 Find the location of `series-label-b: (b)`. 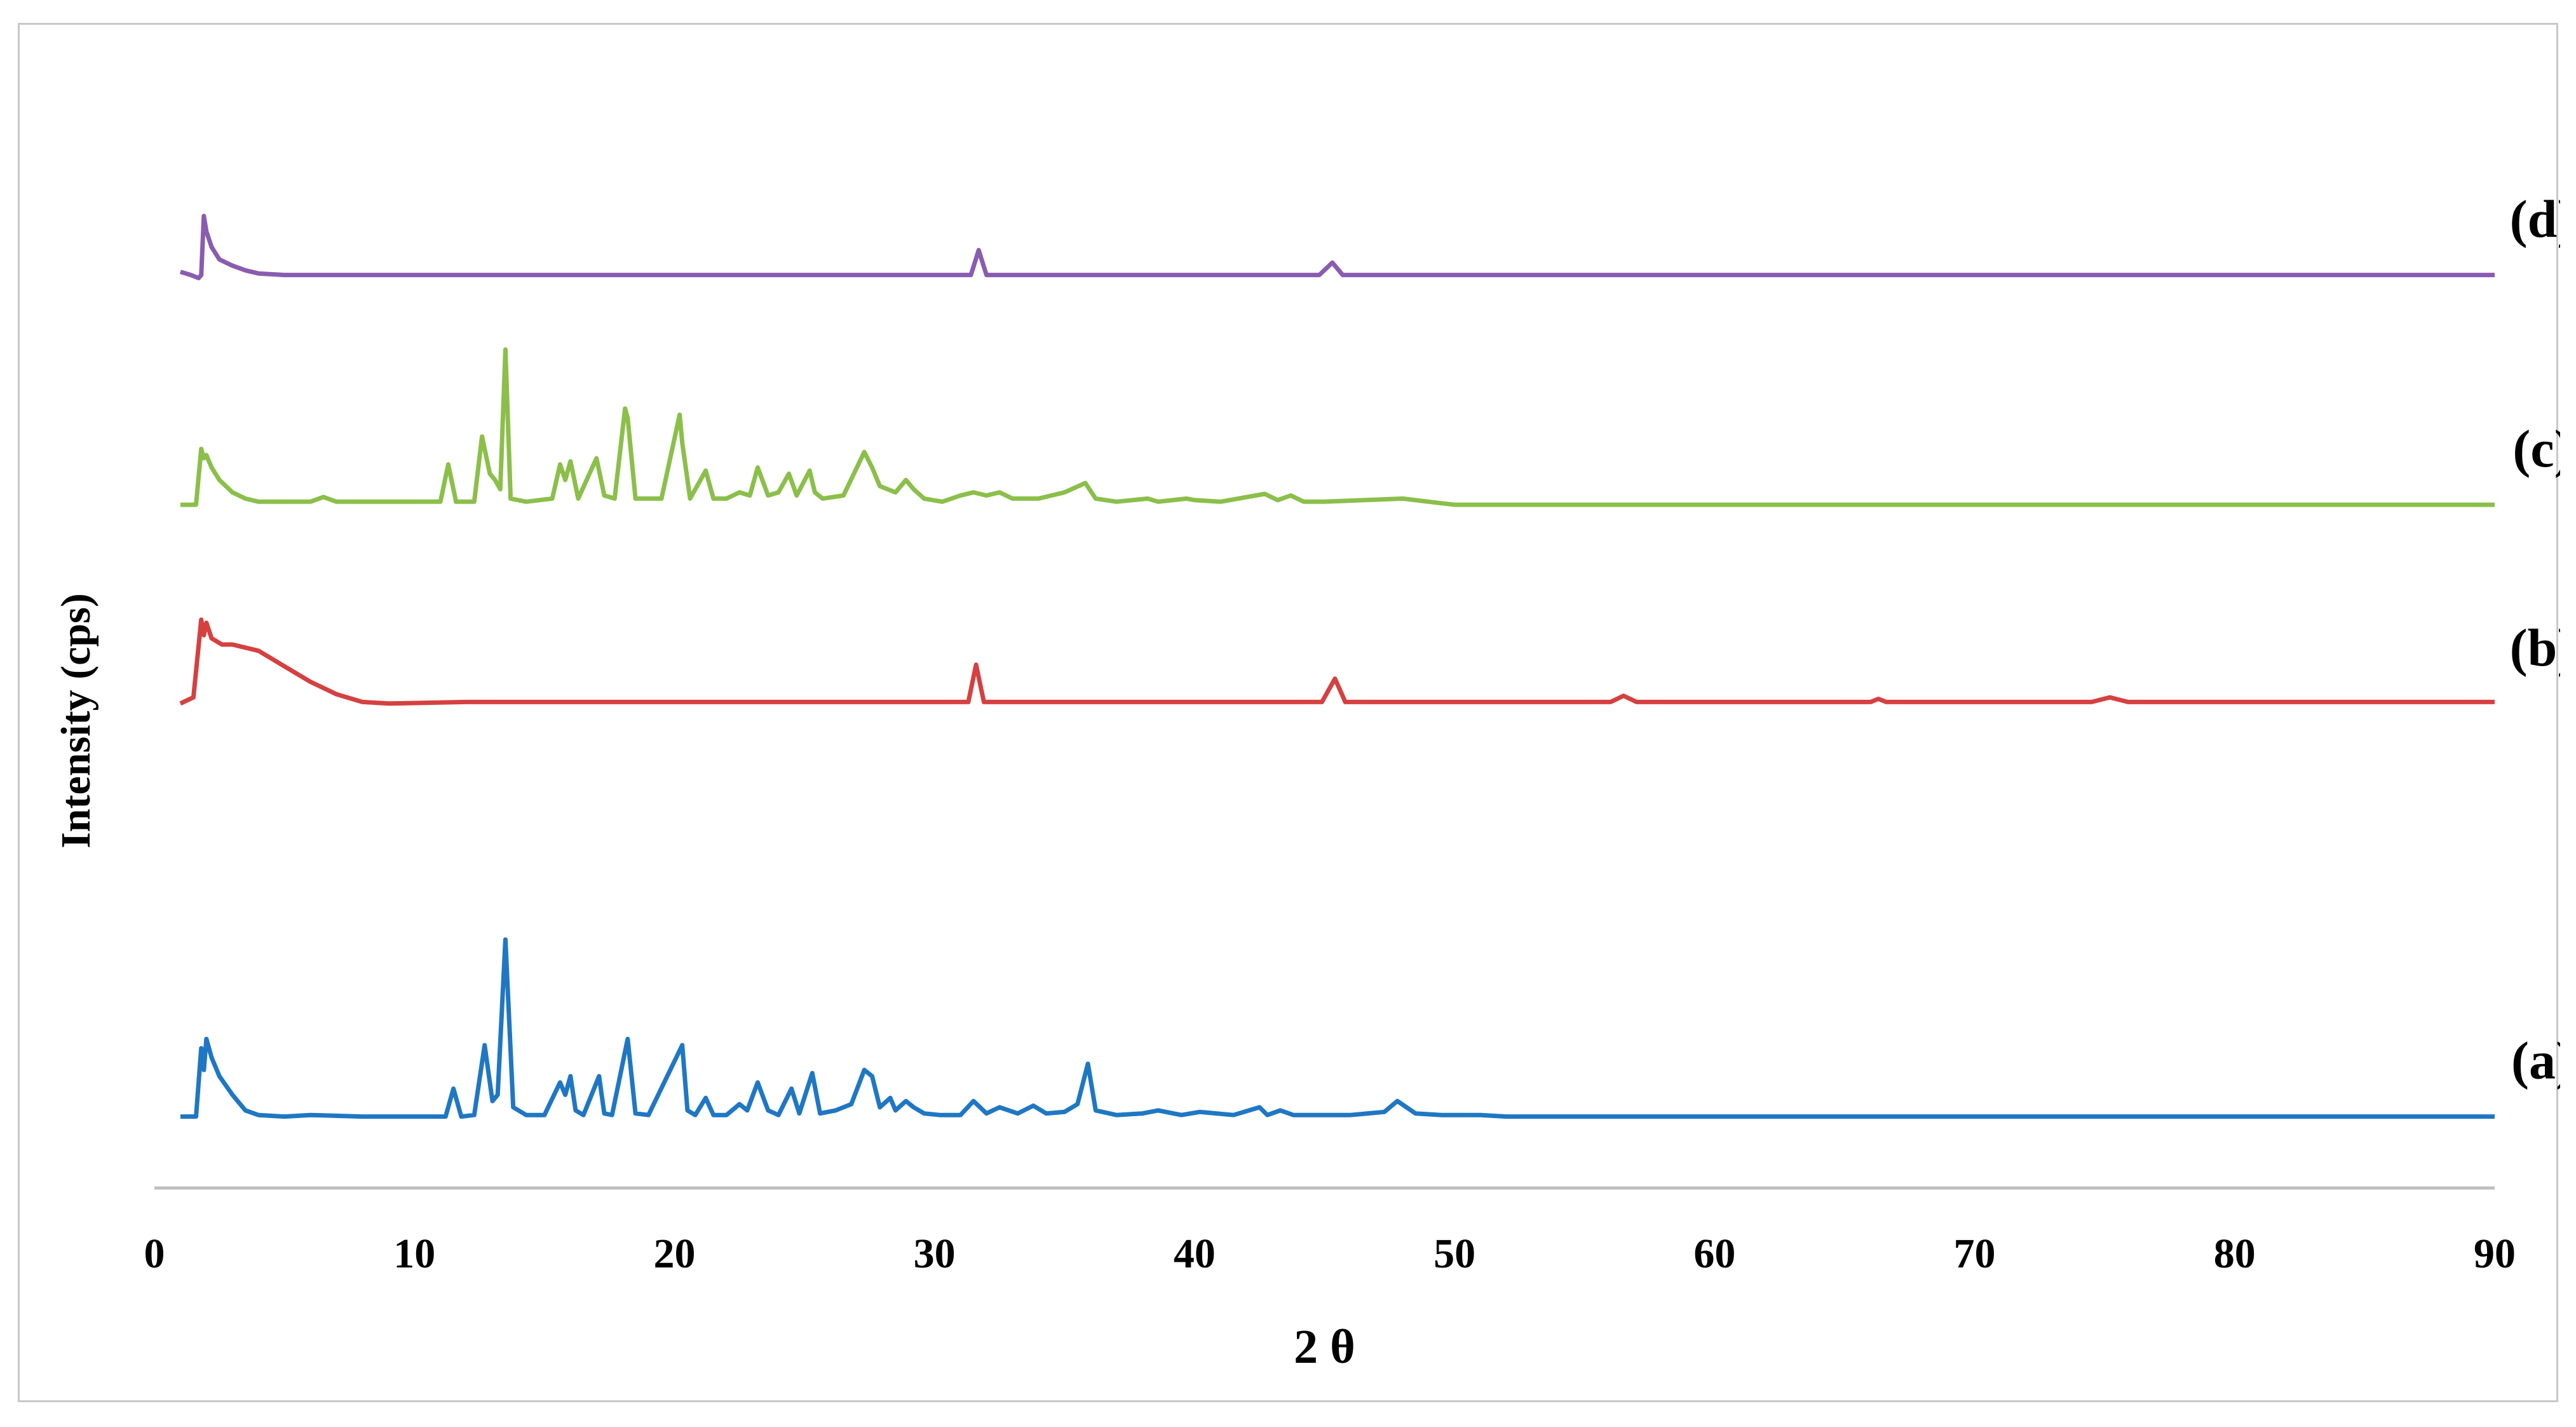

series-label-b: (b) is located at coordinates (2535, 648).